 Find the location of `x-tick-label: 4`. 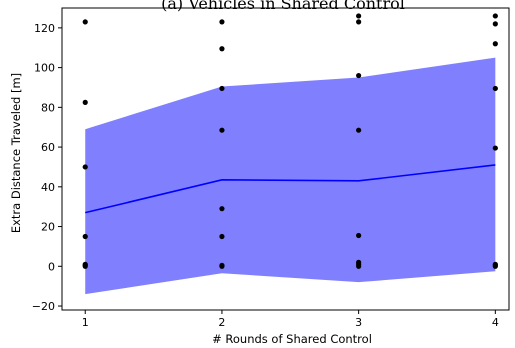

x-tick-label: 4 is located at coordinates (495, 322).